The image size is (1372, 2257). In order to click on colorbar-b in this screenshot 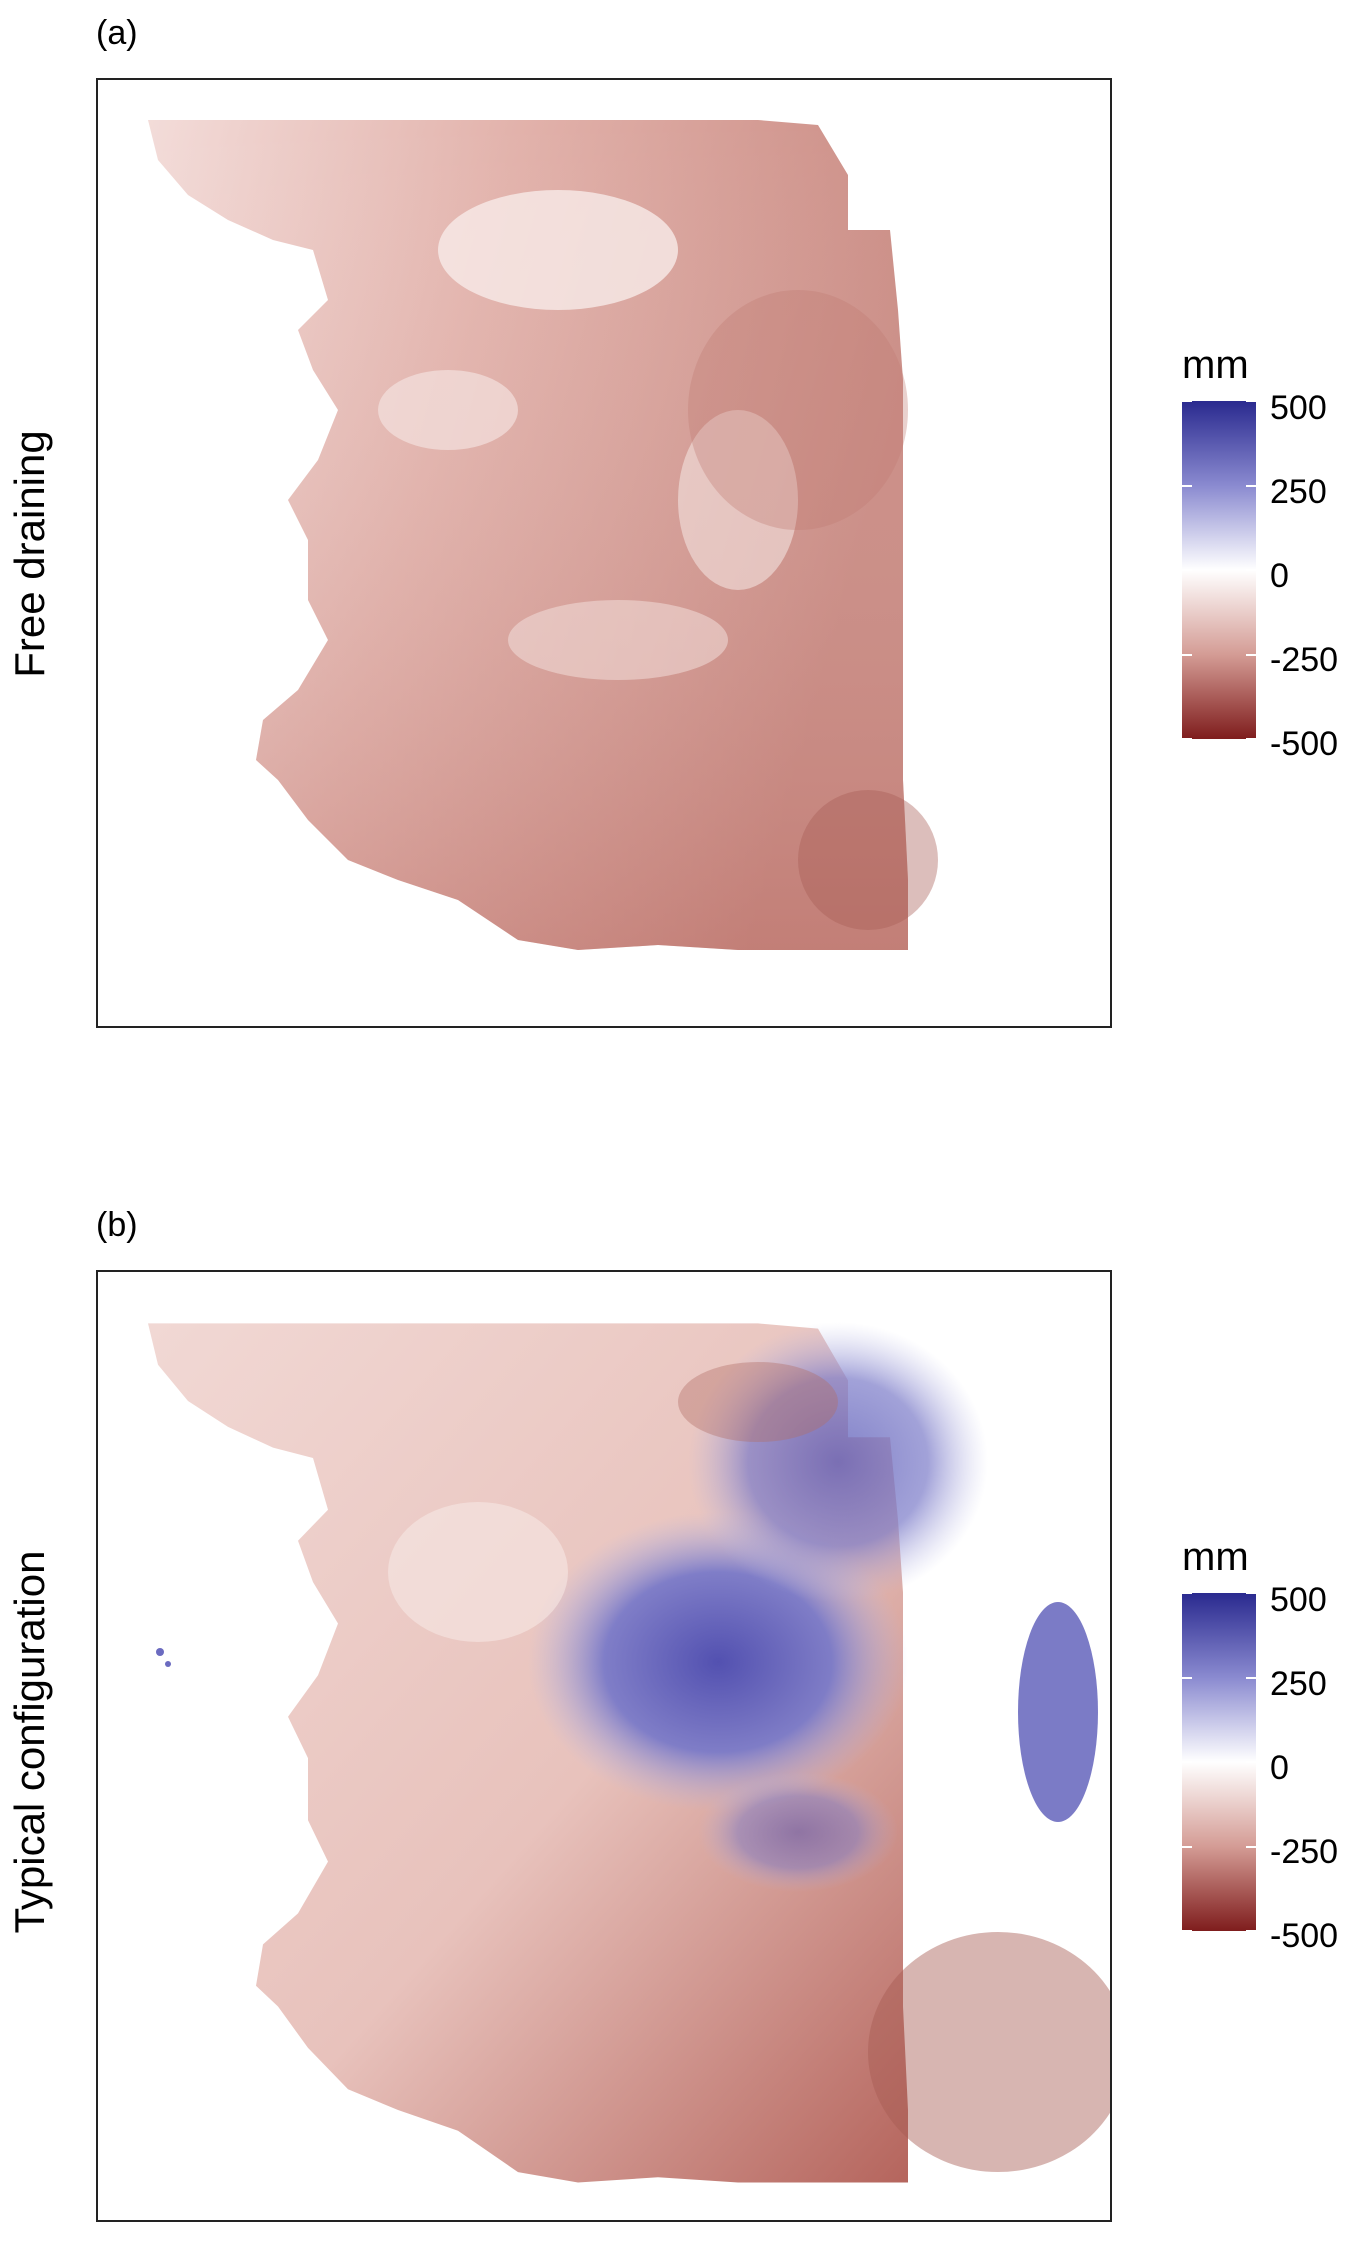, I will do `click(1219, 1762)`.